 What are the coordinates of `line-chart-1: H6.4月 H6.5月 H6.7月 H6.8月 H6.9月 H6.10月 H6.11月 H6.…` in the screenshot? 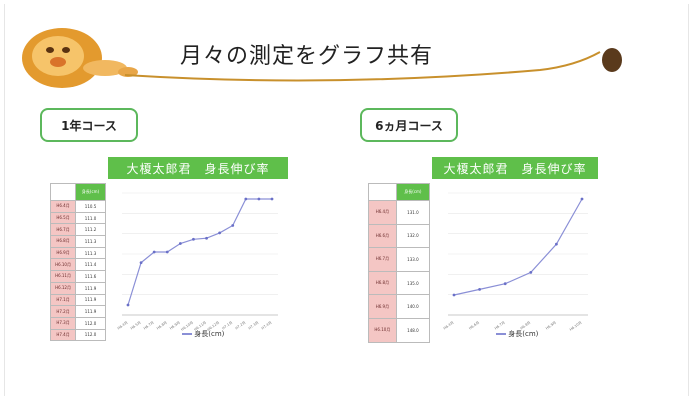 It's located at (197, 262).